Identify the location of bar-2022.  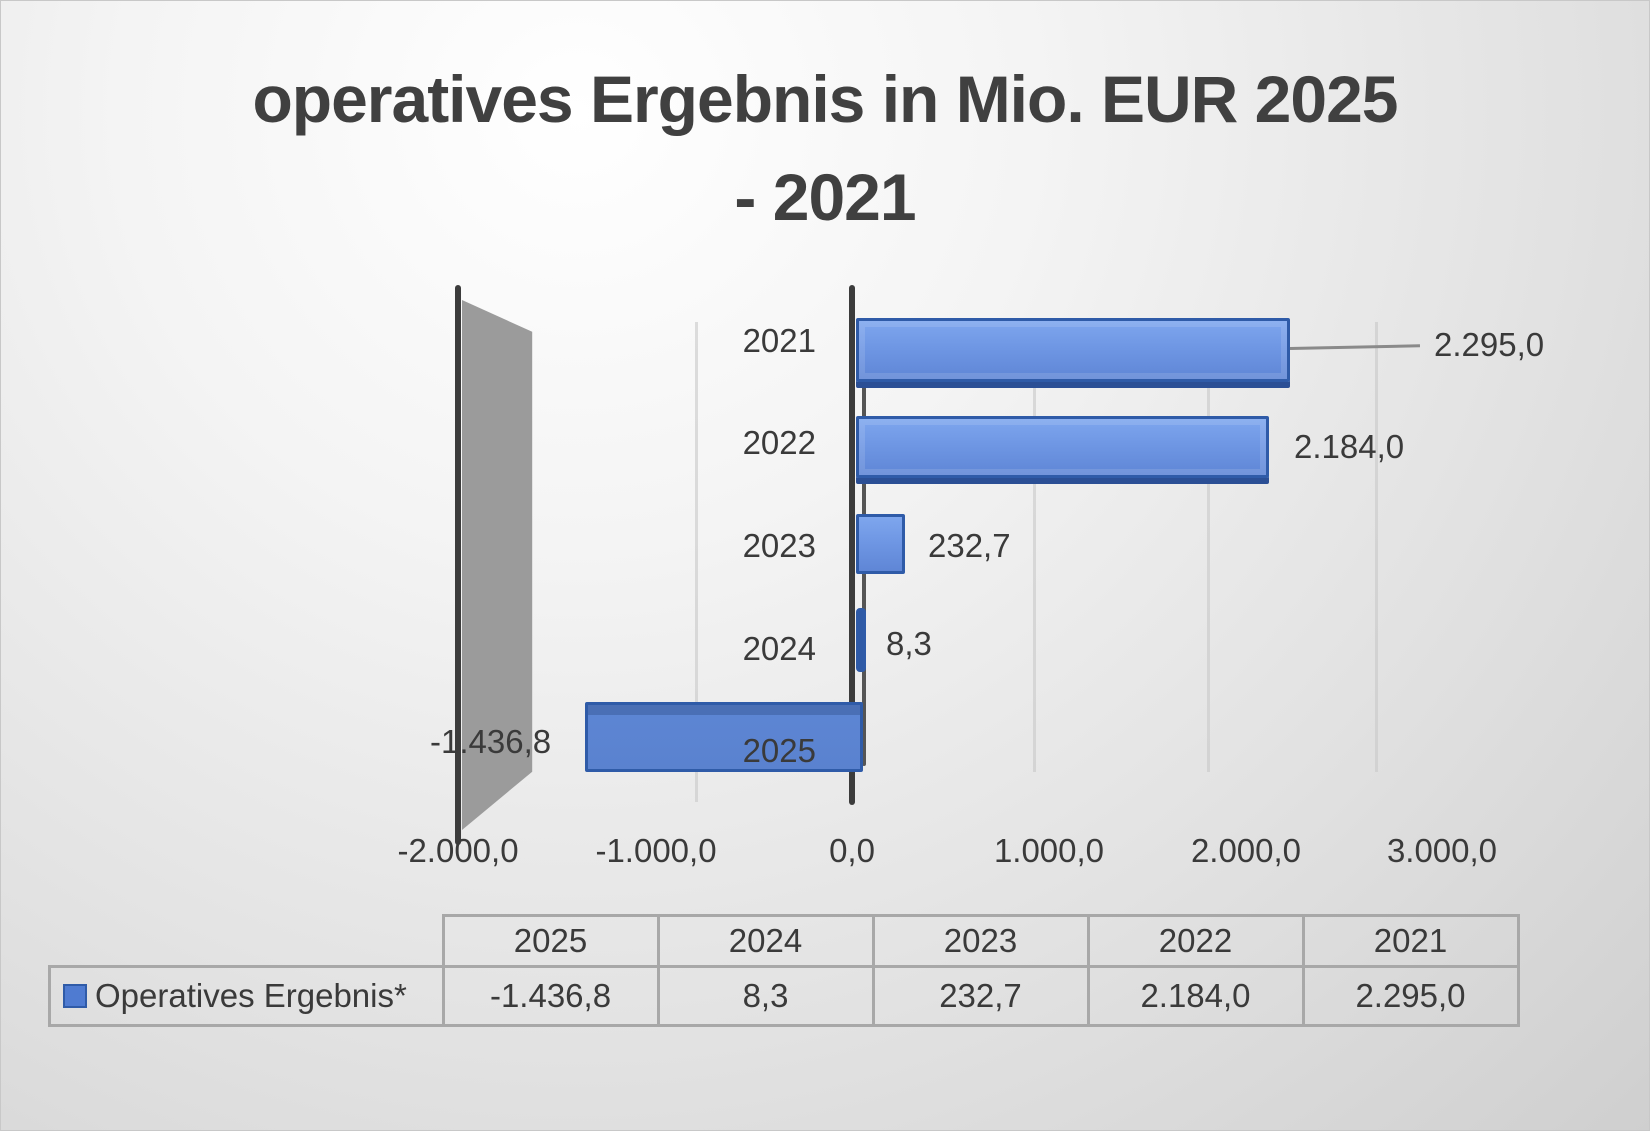
(1062, 447).